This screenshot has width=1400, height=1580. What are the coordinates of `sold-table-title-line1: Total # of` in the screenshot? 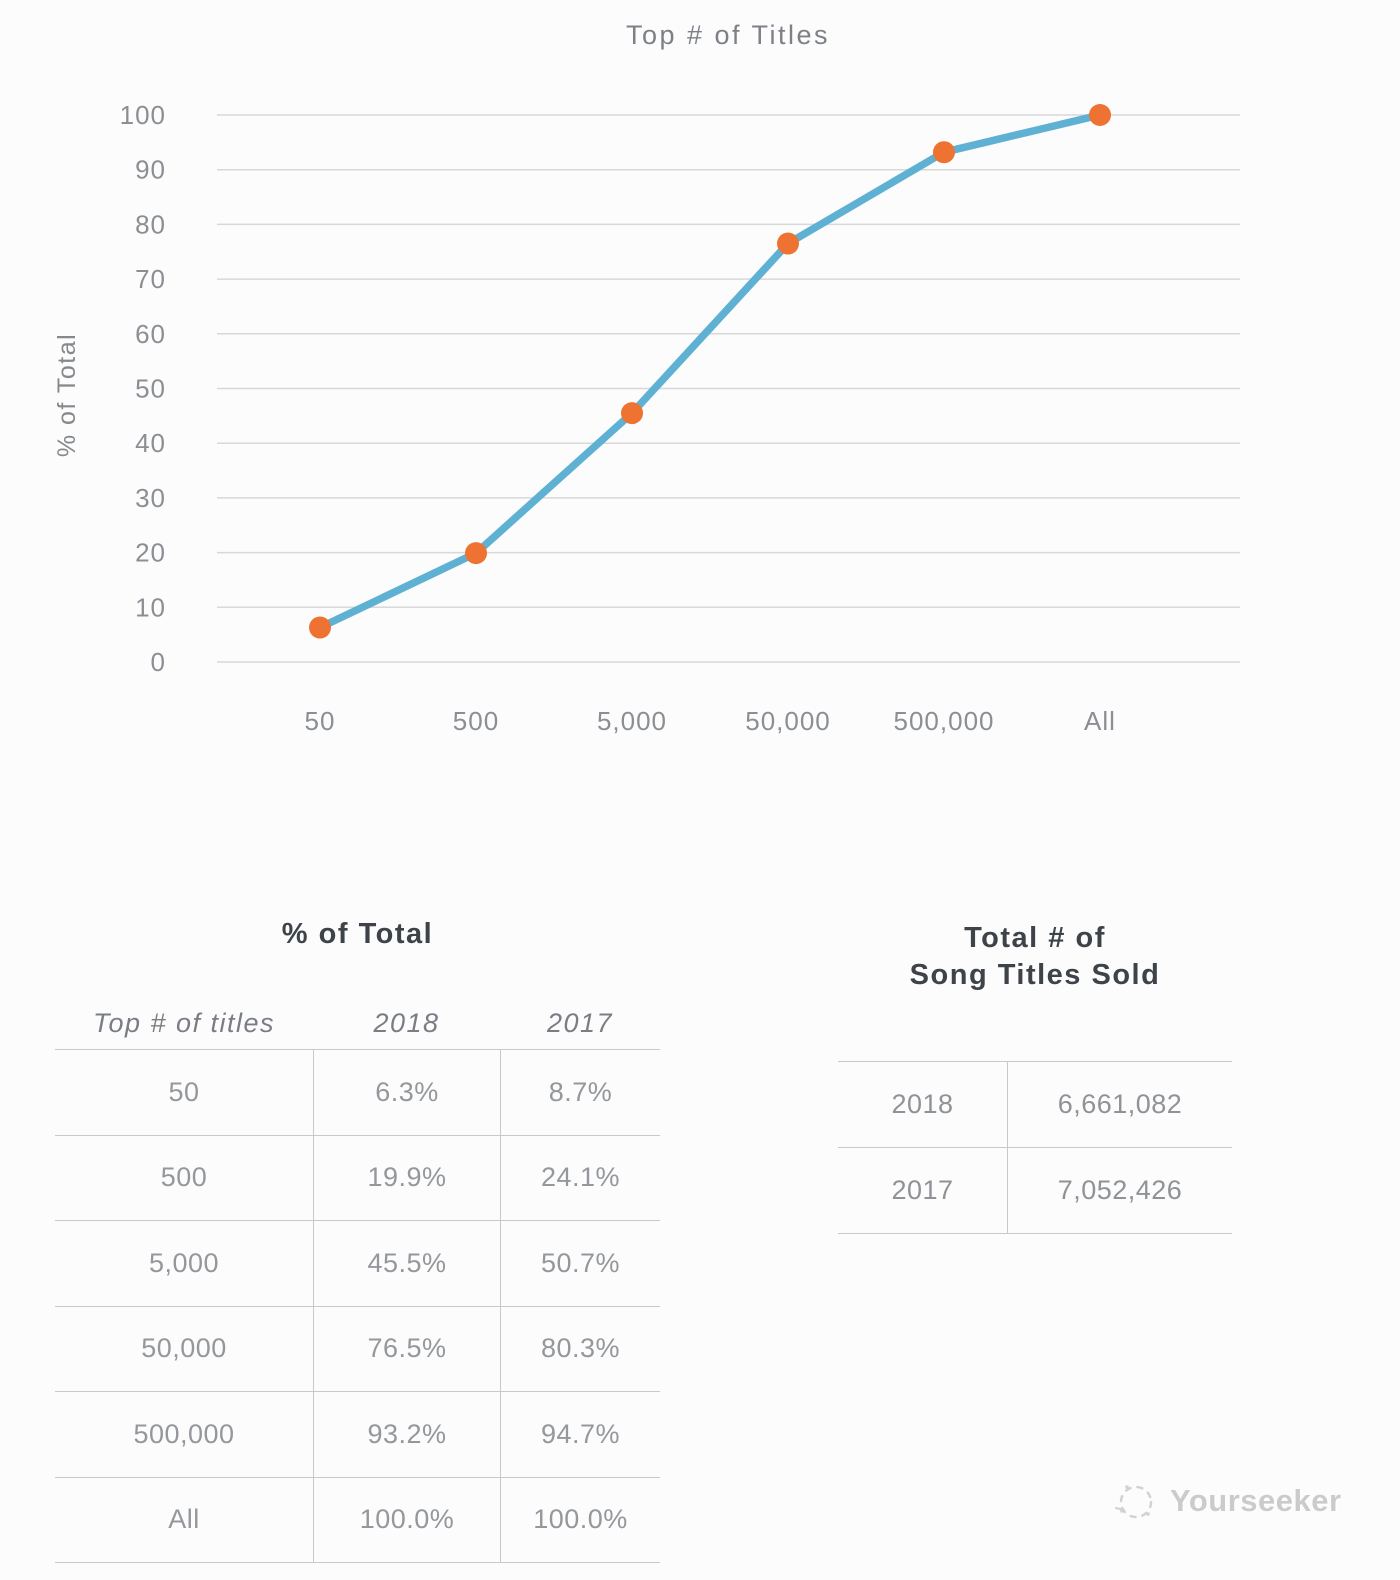 It's located at (1035, 938).